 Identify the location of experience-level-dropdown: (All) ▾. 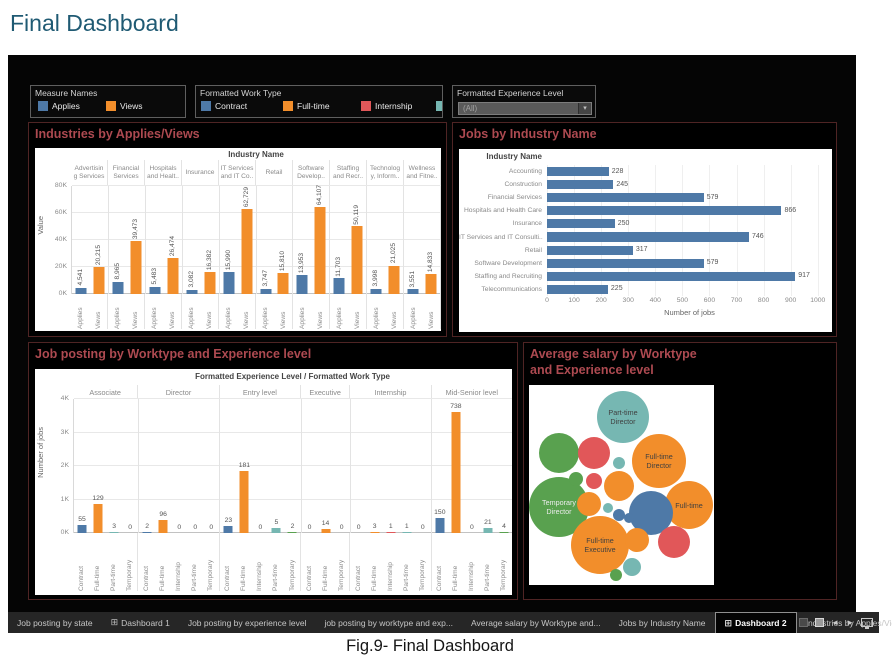
(525, 108).